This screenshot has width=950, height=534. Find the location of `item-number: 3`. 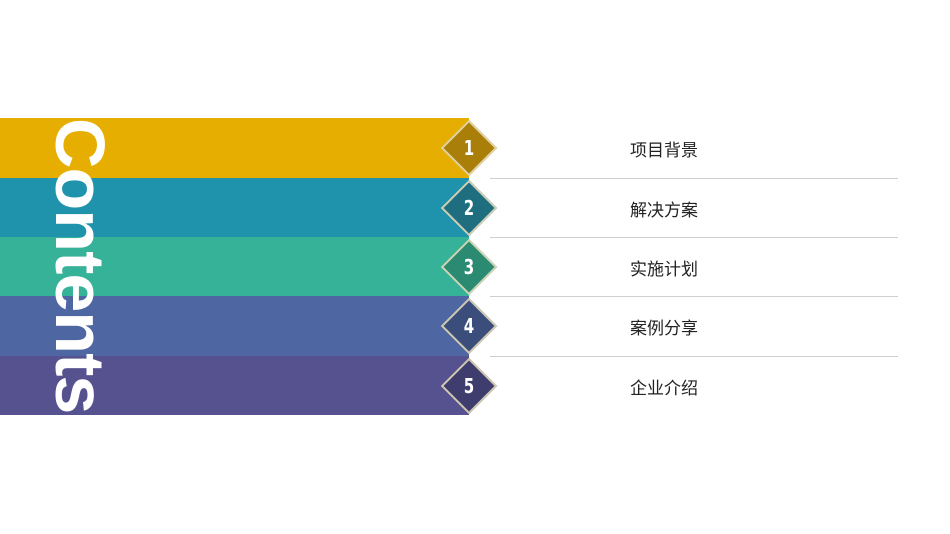

item-number: 3 is located at coordinates (469, 266).